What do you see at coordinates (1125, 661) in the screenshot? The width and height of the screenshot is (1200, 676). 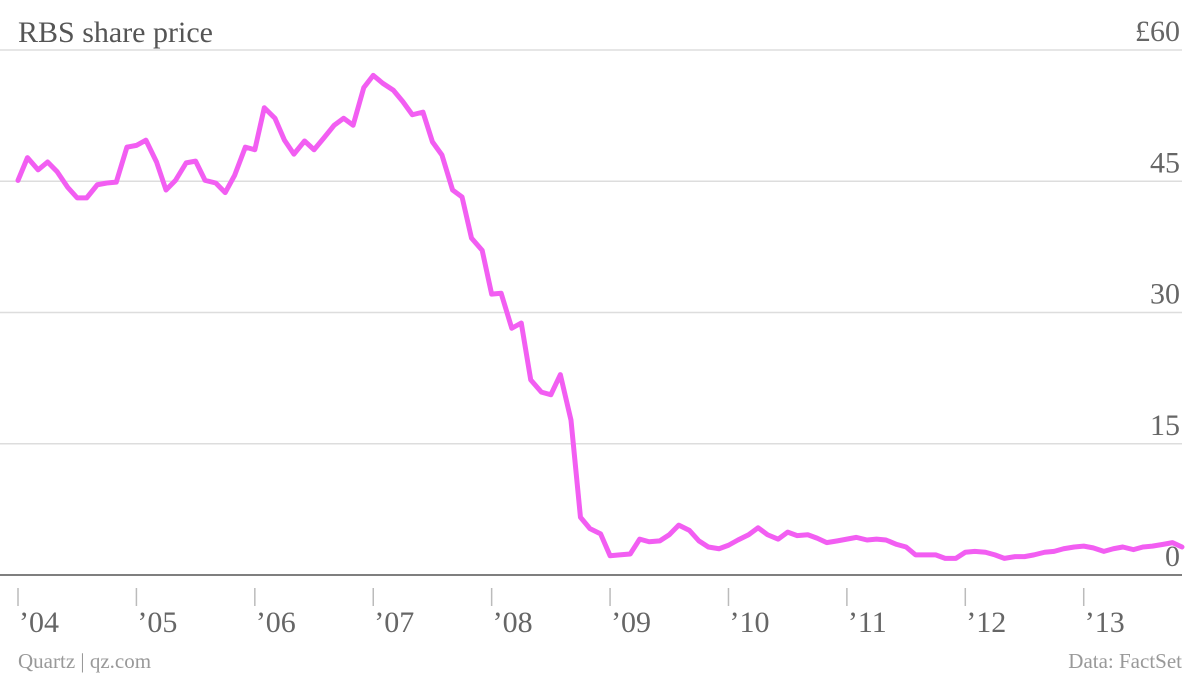 I see `credit: Data: FactSet` at bounding box center [1125, 661].